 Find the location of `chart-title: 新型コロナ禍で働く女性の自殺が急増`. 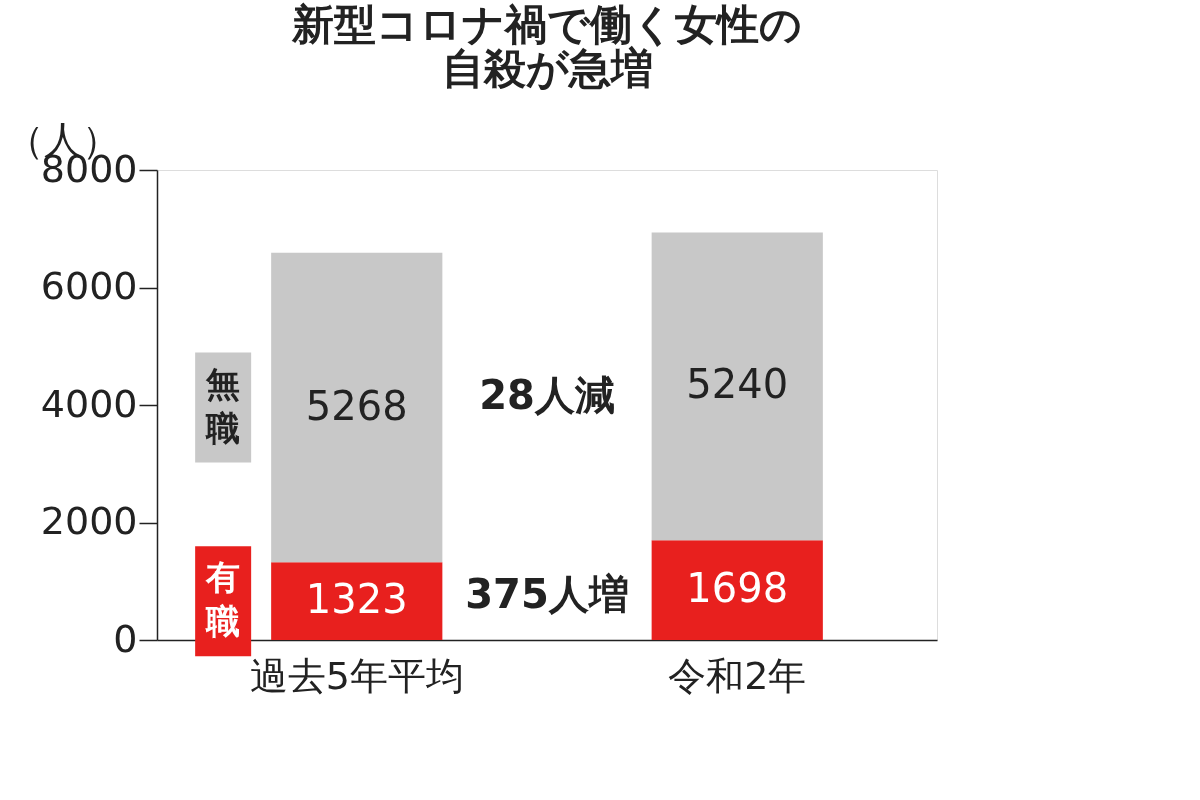

chart-title: 新型コロナ禍で働く女性の自殺が急増 is located at coordinates (546, 46).